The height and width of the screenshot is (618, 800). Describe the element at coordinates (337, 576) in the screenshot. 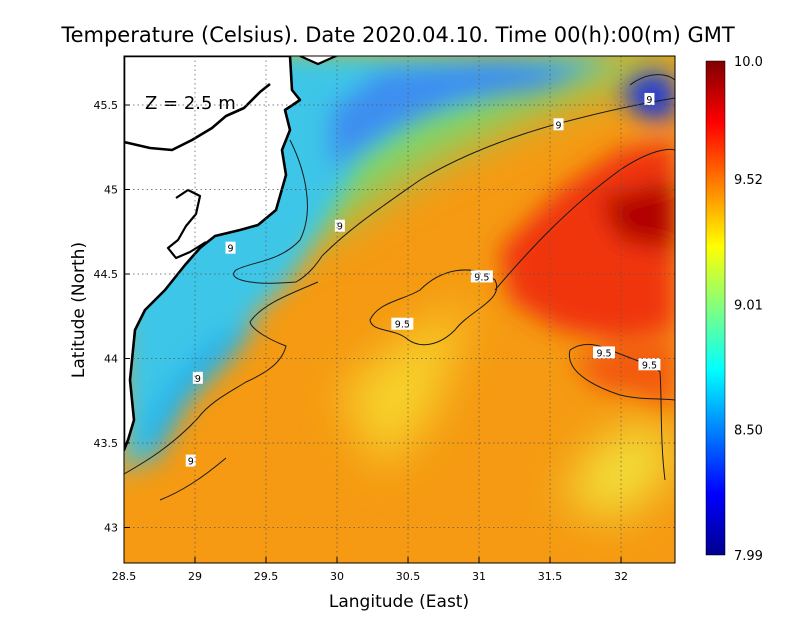

I see `x-tick-label: 30` at that location.